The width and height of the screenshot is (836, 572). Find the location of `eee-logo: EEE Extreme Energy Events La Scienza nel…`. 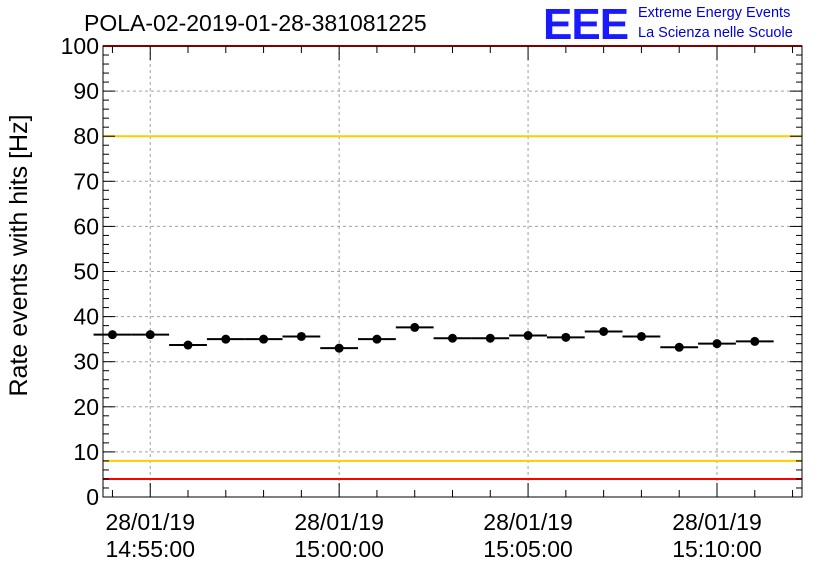

eee-logo: EEE Extreme Energy Events La Scienza nel… is located at coordinates (688, 24).